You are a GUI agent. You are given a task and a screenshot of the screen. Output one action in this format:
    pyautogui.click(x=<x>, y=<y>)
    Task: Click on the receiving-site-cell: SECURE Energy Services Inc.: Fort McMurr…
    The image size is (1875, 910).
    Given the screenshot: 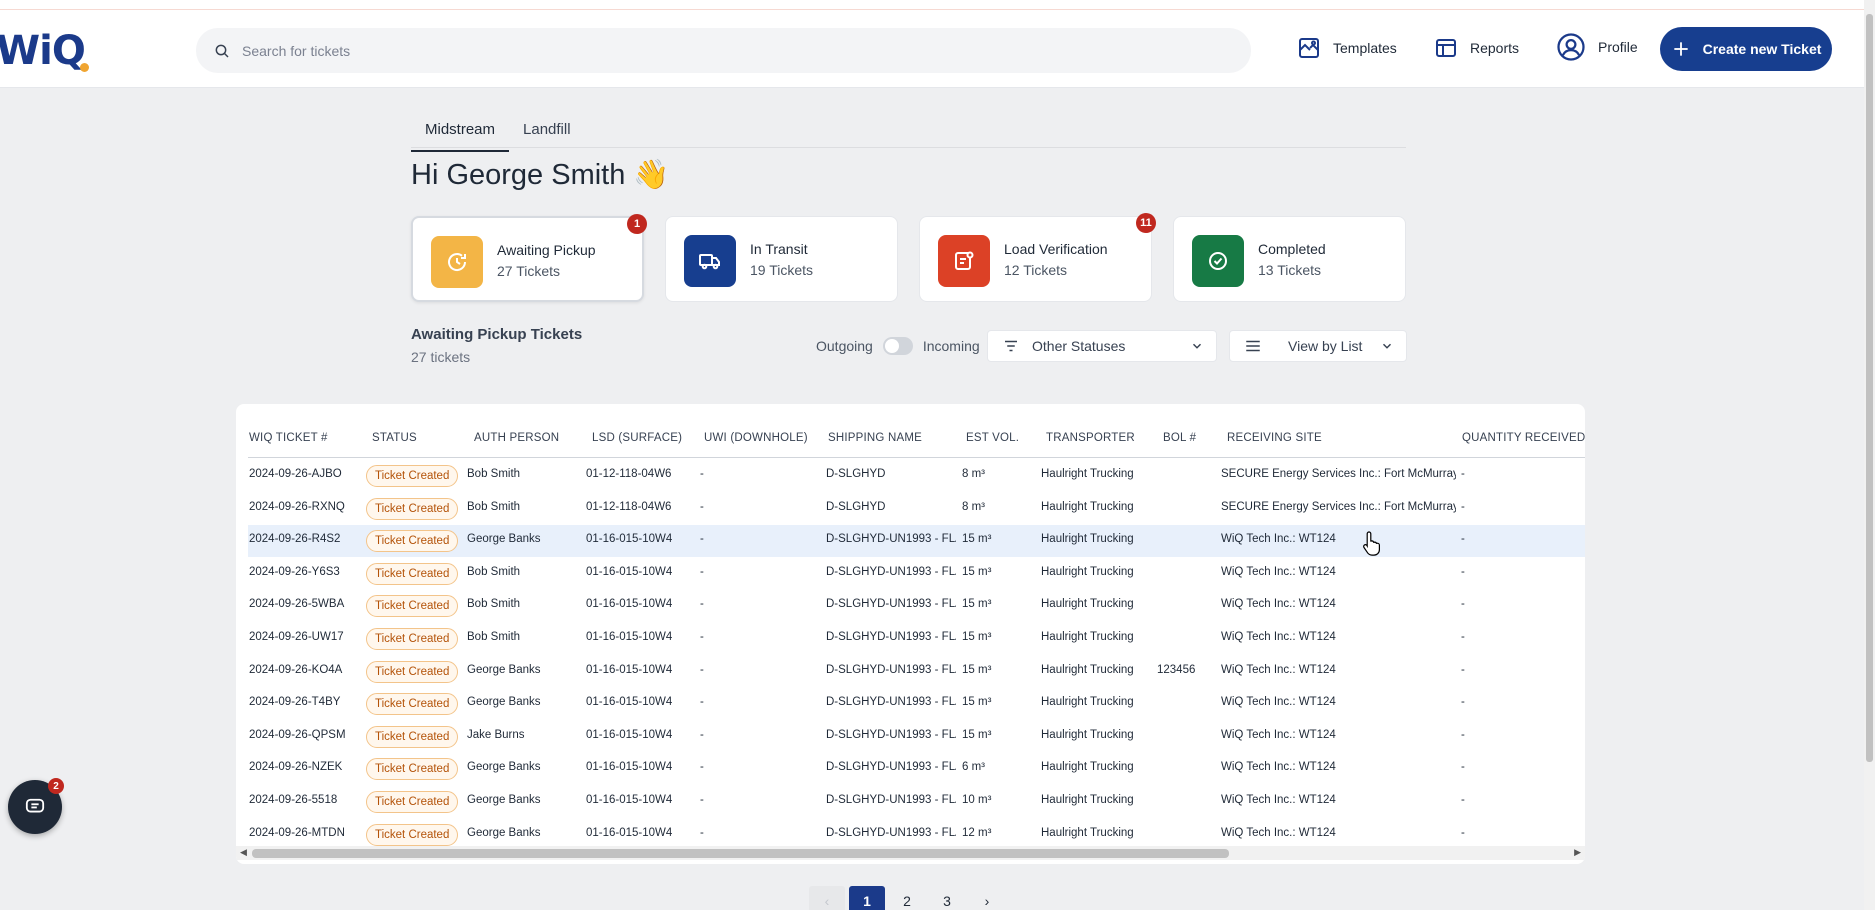 What is the action you would take?
    pyautogui.click(x=1338, y=474)
    